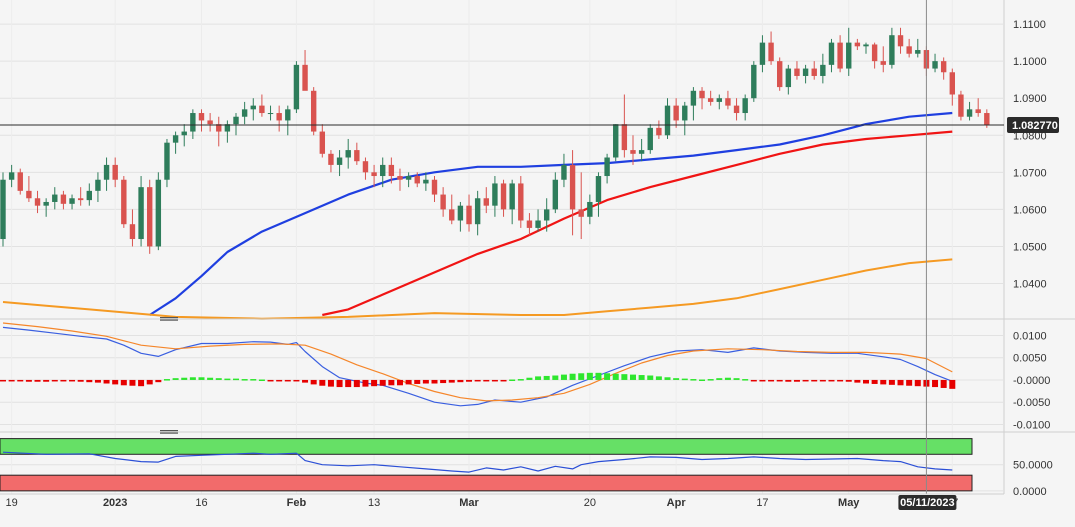 The width and height of the screenshot is (1075, 527). I want to click on macd_signal-line, so click(477, 362).